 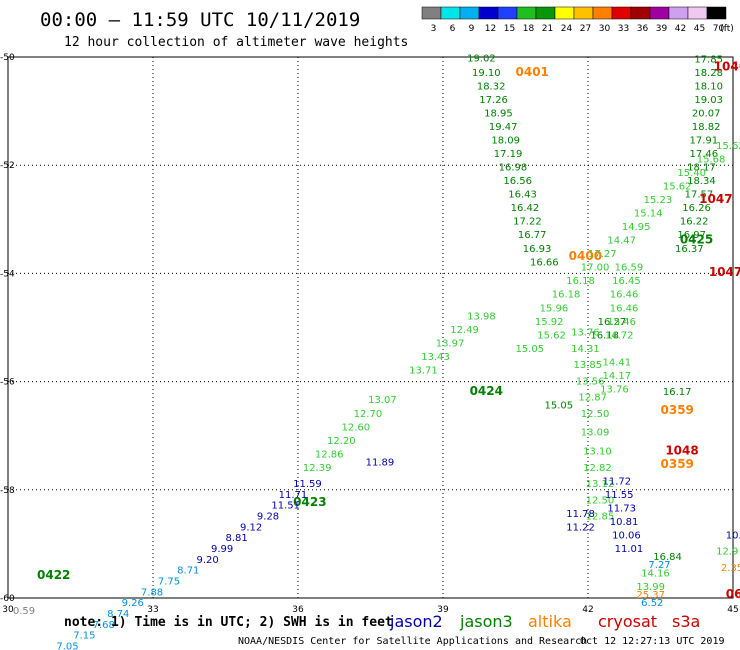 I want to click on data-label: 14.31, so click(x=585, y=349).